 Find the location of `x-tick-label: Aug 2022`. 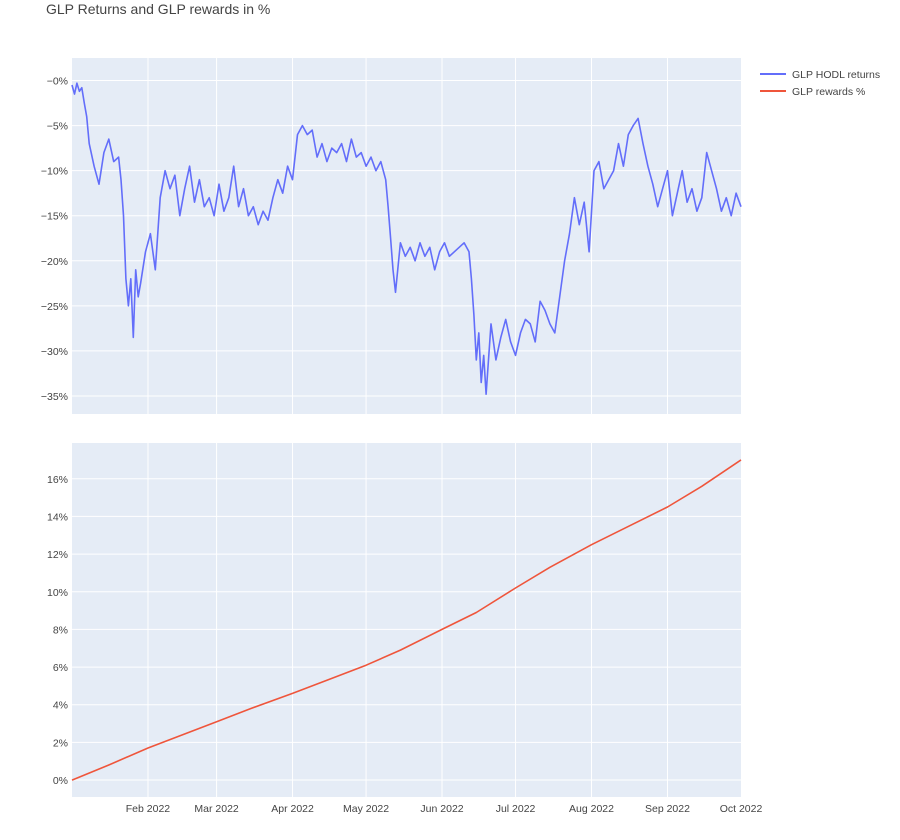

x-tick-label: Aug 2022 is located at coordinates (591, 809).